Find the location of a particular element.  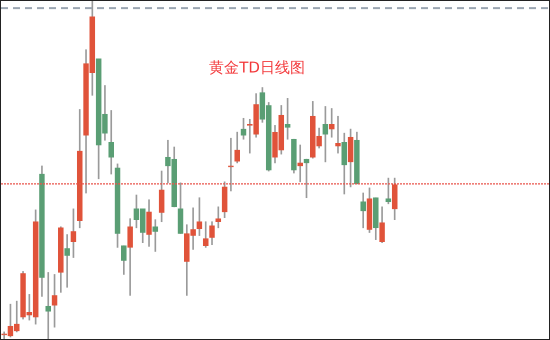

text: 黄金TD日线图 is located at coordinates (257, 67).